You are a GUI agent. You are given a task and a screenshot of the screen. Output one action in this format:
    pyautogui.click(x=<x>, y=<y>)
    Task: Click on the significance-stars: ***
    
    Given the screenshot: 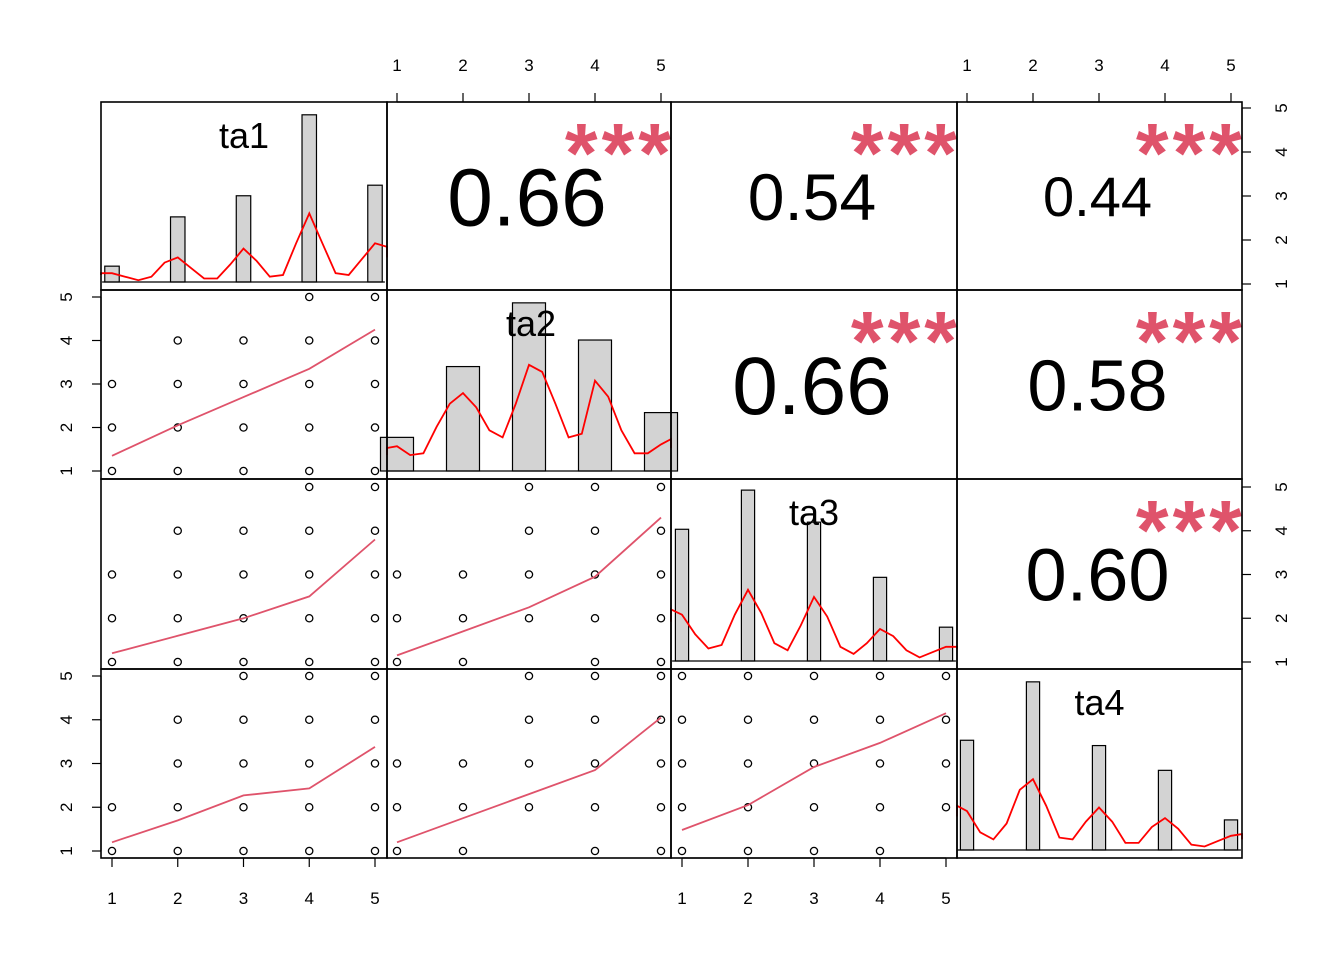 What is the action you would take?
    pyautogui.click(x=906, y=341)
    